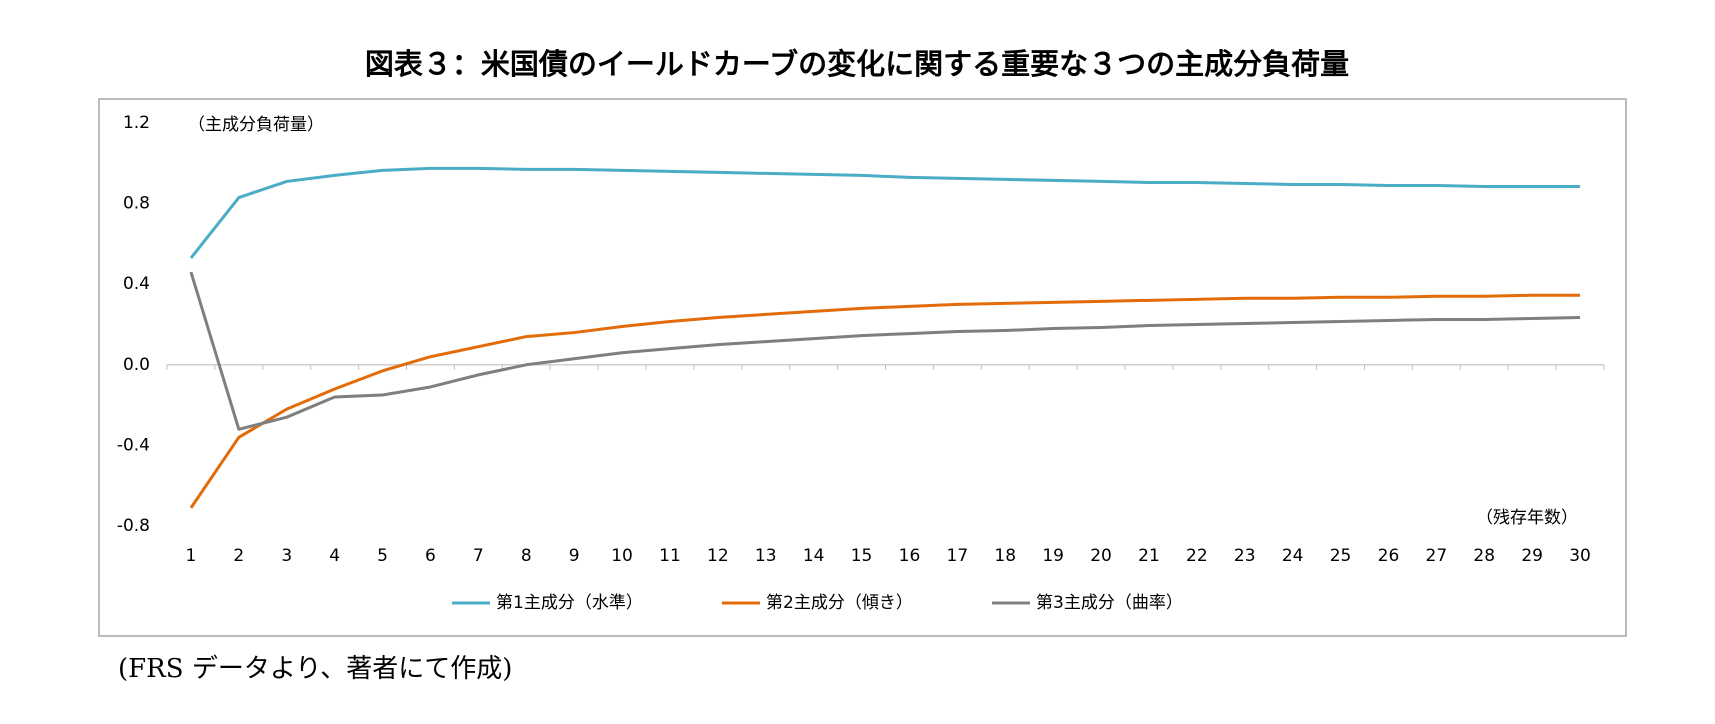 The image size is (1715, 724). Describe the element at coordinates (238, 556) in the screenshot. I see `x-tick-label: 2` at that location.